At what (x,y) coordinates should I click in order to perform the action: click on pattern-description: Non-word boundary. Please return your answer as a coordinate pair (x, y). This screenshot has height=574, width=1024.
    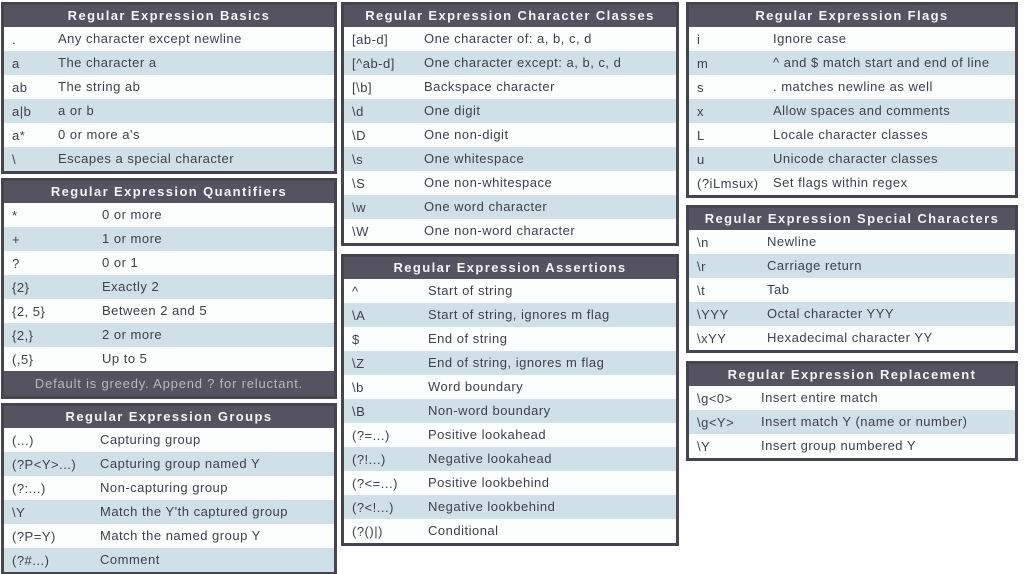
    Looking at the image, I should click on (489, 410).